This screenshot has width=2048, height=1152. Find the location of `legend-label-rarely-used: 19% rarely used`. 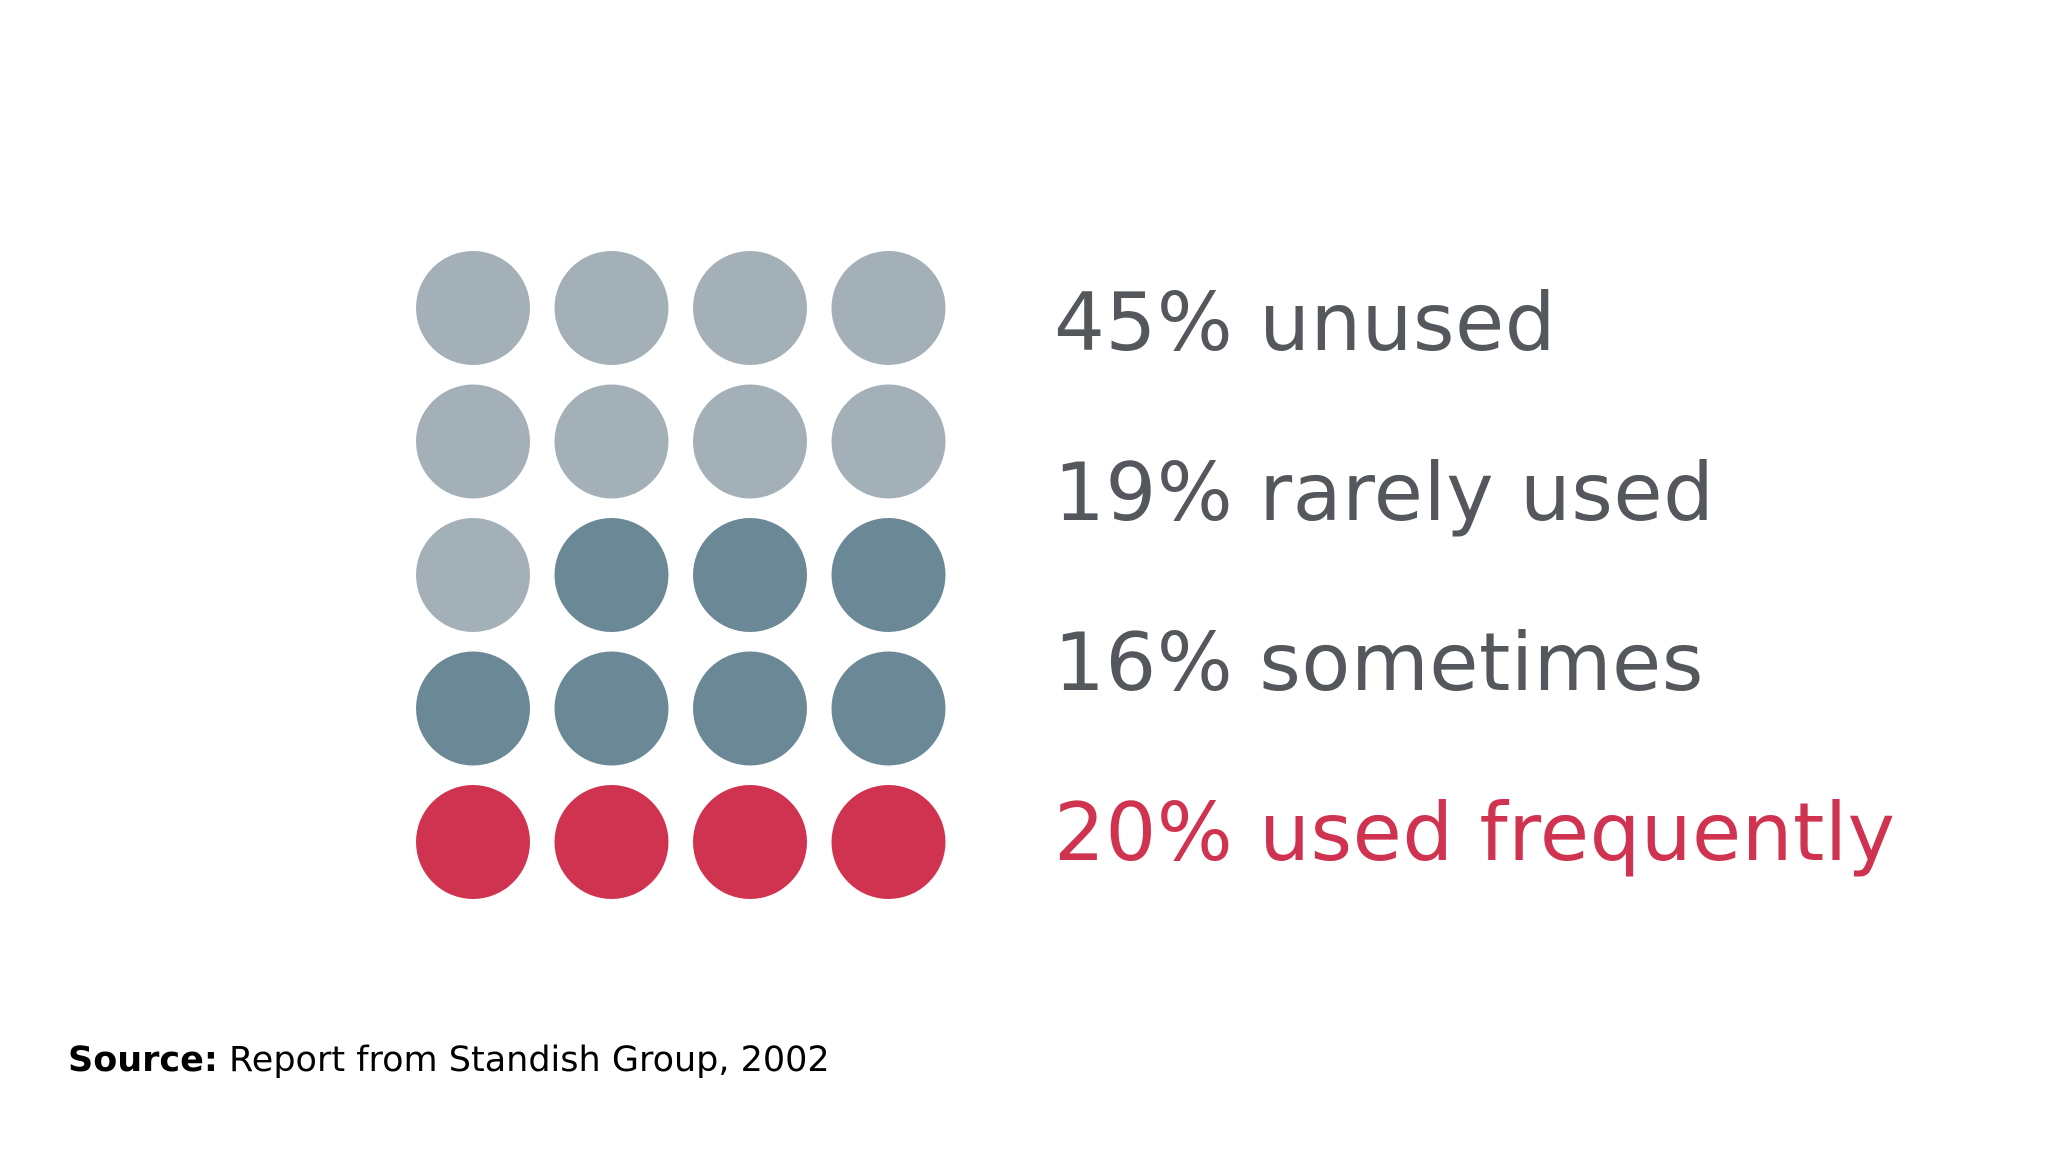

legend-label-rarely-used: 19% rarely used is located at coordinates (1384, 492).